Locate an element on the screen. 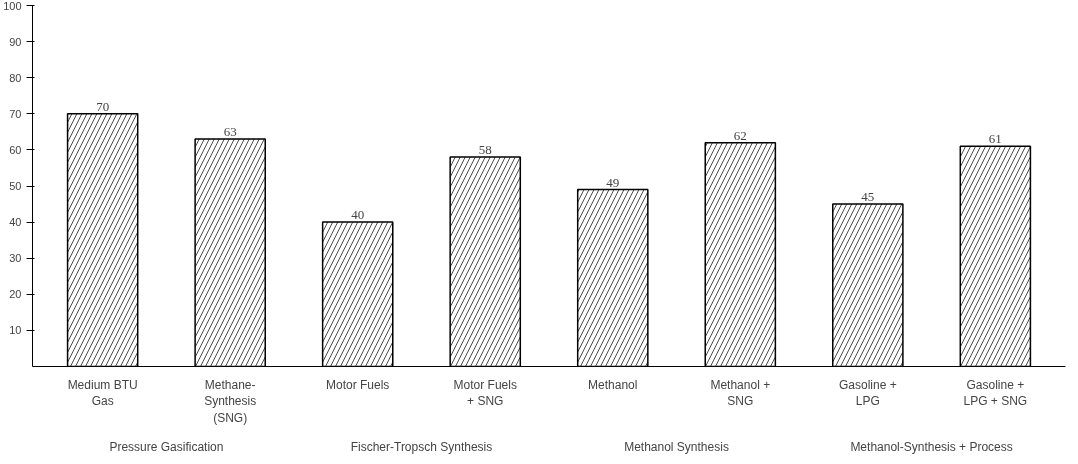  y-tick-label: 80 is located at coordinates (15, 77).